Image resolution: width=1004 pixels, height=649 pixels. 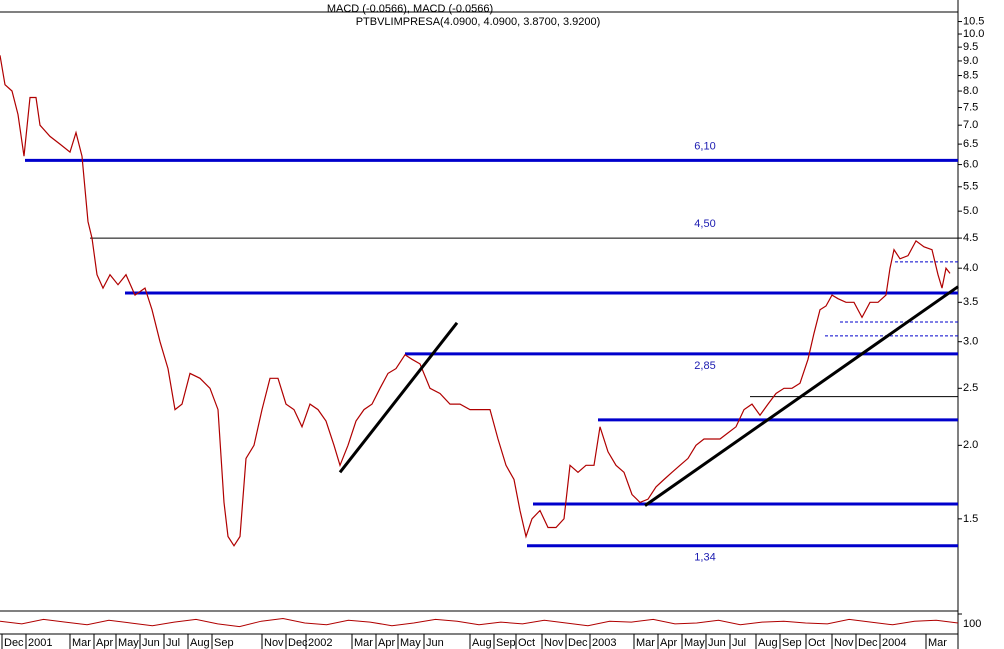 What do you see at coordinates (970, 164) in the screenshot?
I see `y-tick-label: 6.0` at bounding box center [970, 164].